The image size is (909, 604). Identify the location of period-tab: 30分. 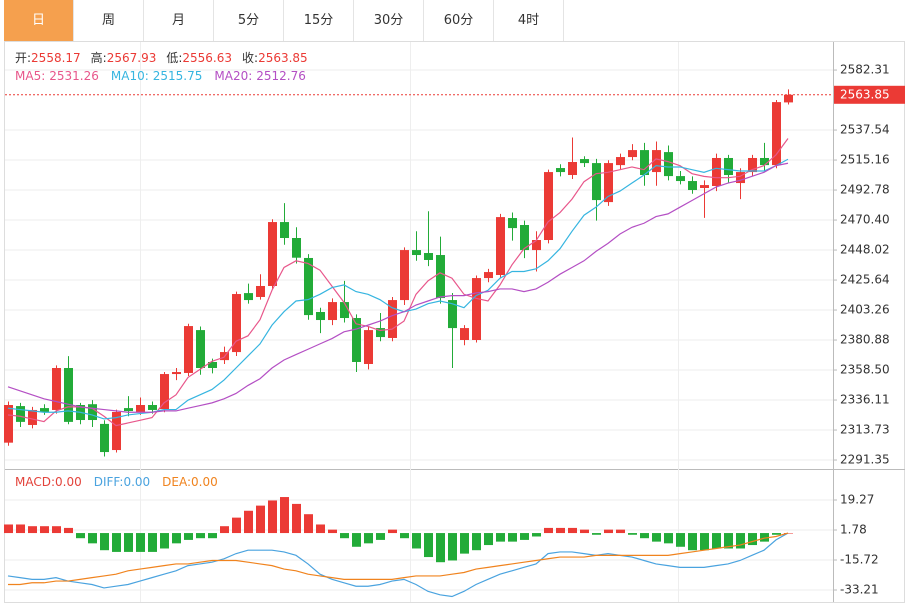
(389, 20).